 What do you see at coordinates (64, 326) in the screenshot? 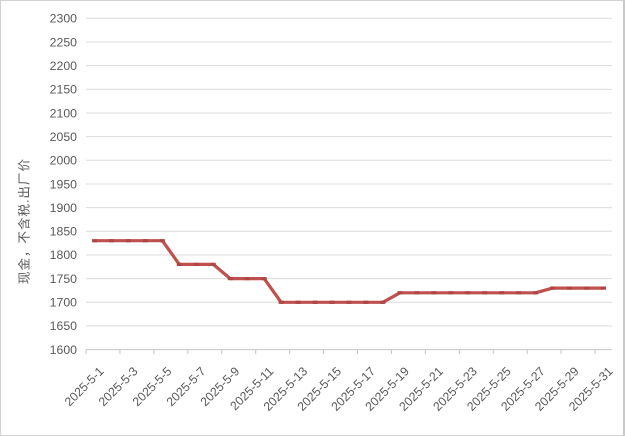
I see `y-tick-label: 1650` at bounding box center [64, 326].